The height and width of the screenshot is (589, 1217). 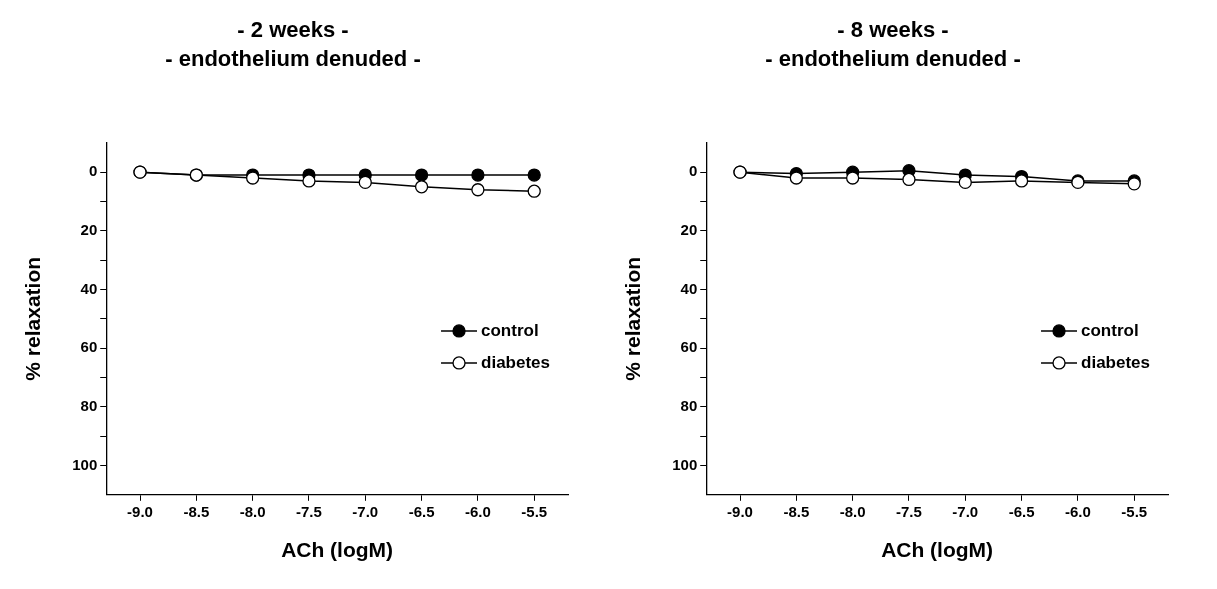 I want to click on chart-title: - 8 weeks -, so click(x=893, y=30).